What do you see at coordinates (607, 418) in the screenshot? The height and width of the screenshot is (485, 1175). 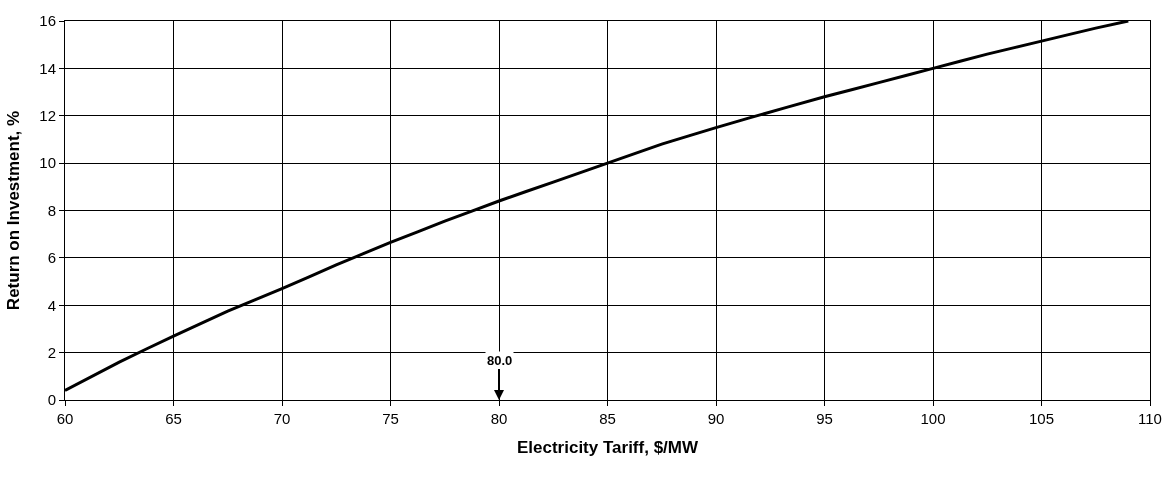 I see `x-tick-label: 85` at bounding box center [607, 418].